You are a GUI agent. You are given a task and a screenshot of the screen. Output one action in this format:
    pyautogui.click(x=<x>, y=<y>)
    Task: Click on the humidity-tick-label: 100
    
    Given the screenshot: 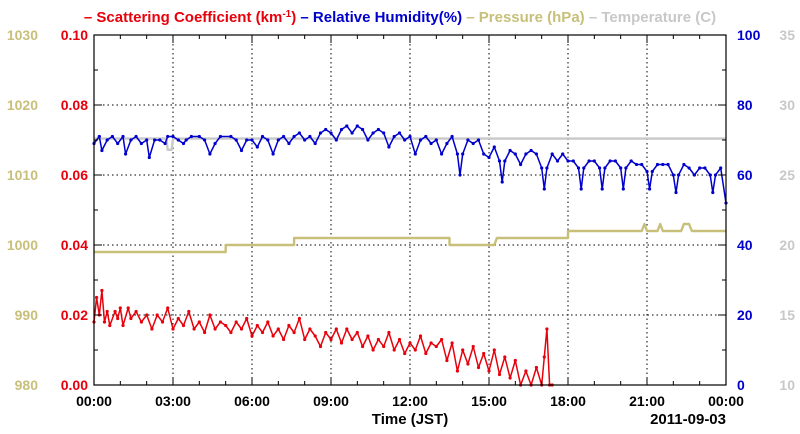 What is the action you would take?
    pyautogui.click(x=749, y=35)
    